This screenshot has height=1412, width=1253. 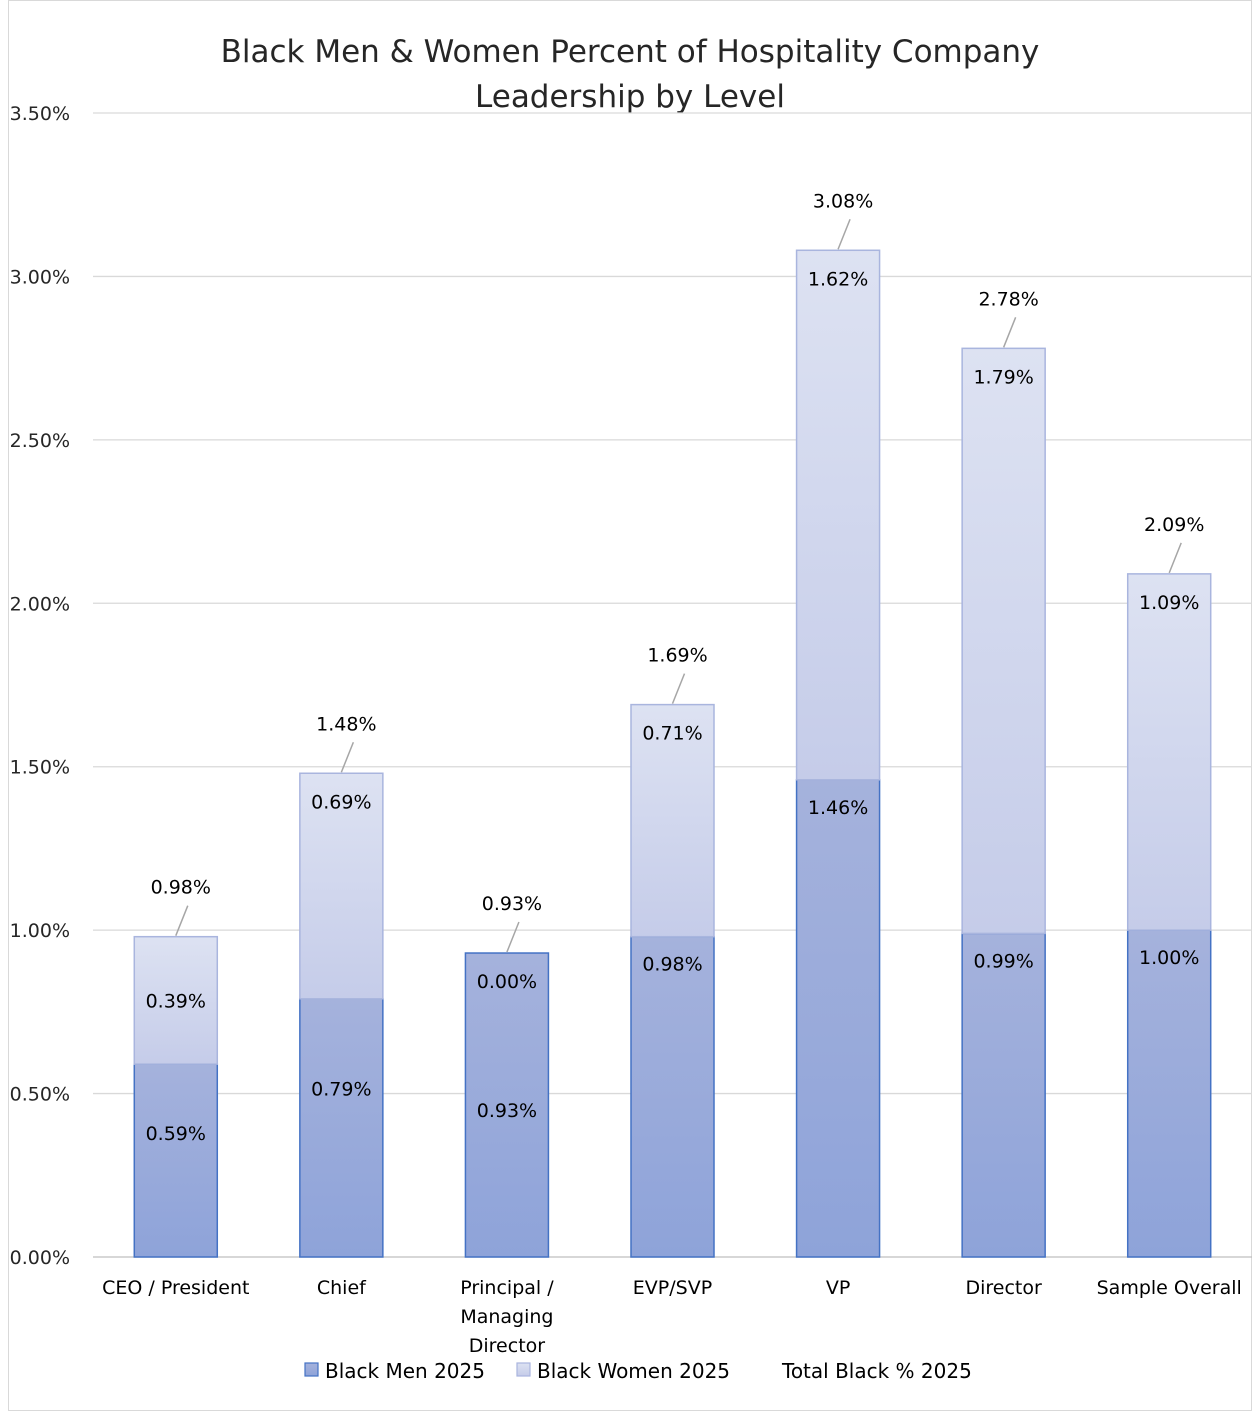 I want to click on data-label-black-men: 0.99%, so click(x=1003, y=961).